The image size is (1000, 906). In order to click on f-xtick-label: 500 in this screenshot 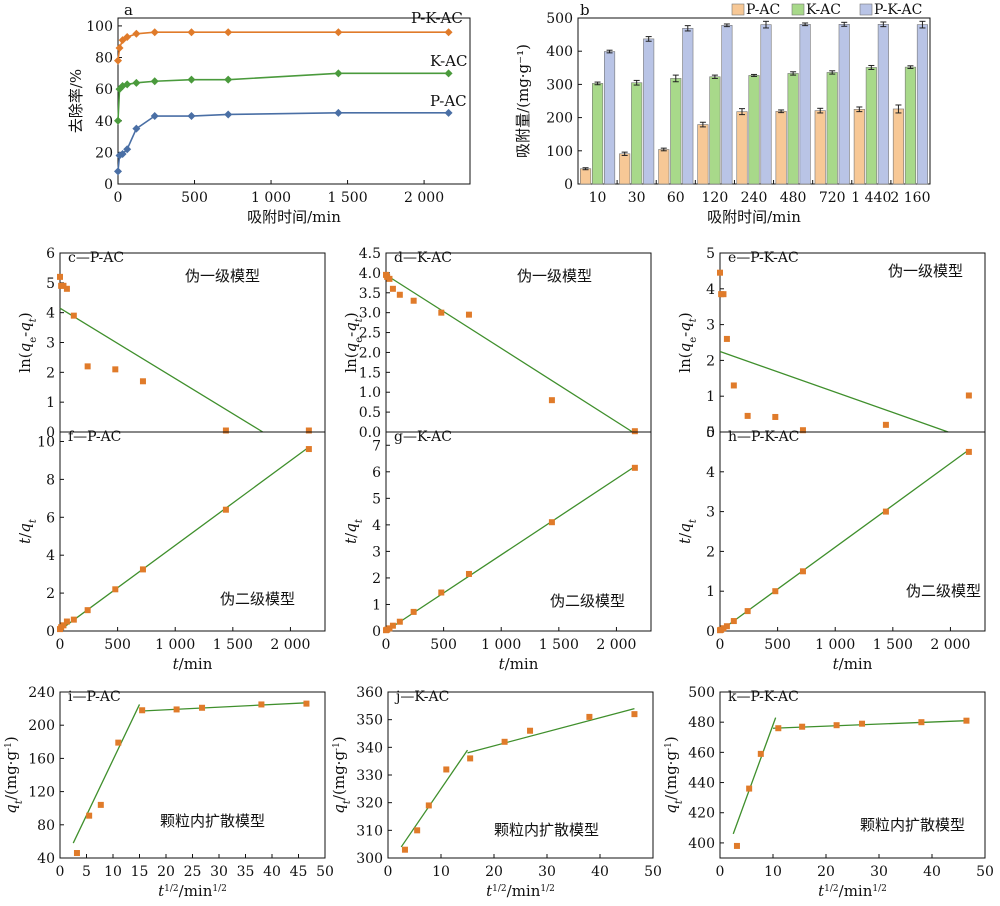, I will do `click(117, 645)`.